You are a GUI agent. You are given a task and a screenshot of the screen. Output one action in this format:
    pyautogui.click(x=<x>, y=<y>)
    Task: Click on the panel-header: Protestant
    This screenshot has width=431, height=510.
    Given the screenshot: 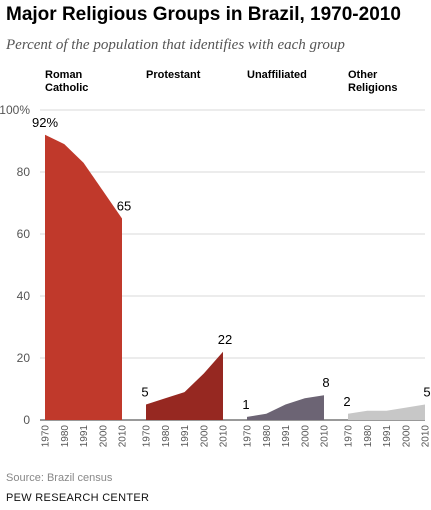 What is the action you would take?
    pyautogui.click(x=173, y=75)
    